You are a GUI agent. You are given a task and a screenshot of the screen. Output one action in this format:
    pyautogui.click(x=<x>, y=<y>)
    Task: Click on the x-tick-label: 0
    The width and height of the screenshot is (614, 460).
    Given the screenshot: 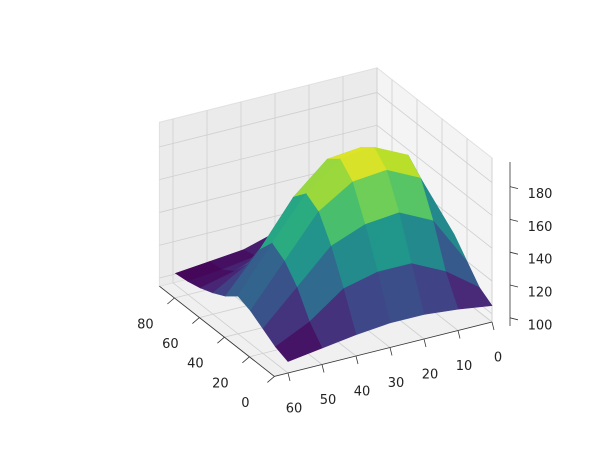 What is the action you would take?
    pyautogui.click(x=498, y=358)
    